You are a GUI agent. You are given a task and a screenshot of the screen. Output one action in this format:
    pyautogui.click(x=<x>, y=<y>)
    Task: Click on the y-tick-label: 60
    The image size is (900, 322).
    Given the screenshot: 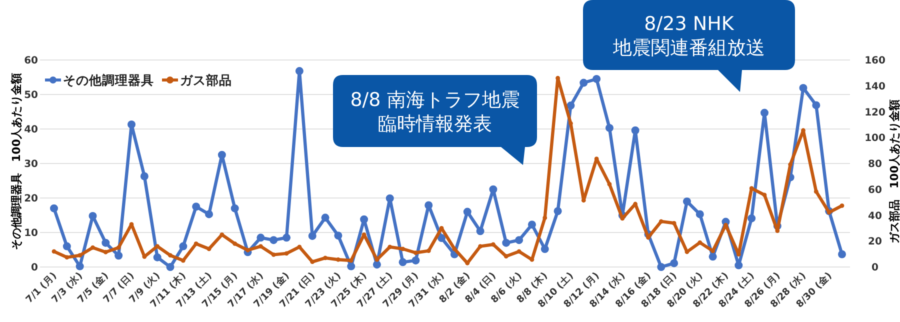 What is the action you would take?
    pyautogui.click(x=31, y=61)
    